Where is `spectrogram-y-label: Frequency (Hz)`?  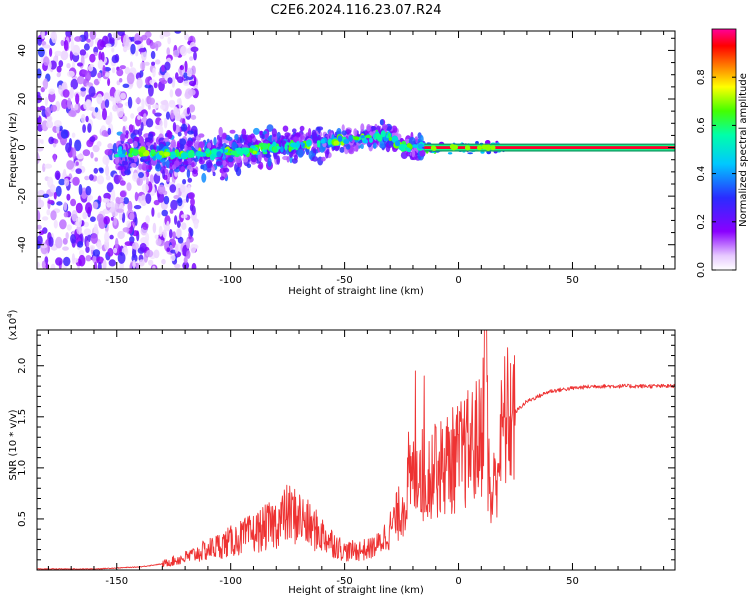 spectrogram-y-label: Frequency (Hz) is located at coordinates (13, 150).